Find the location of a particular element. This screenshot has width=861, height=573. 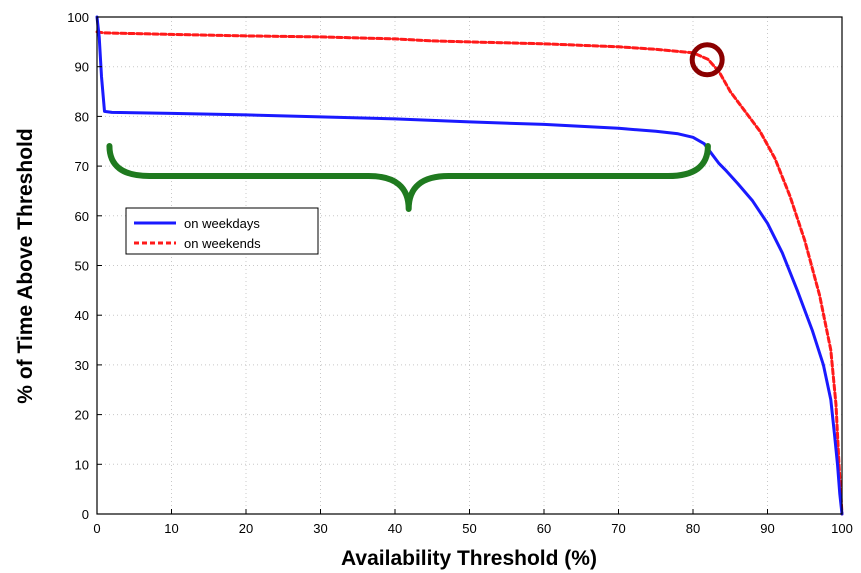

curly-brace is located at coordinates (408, 178).